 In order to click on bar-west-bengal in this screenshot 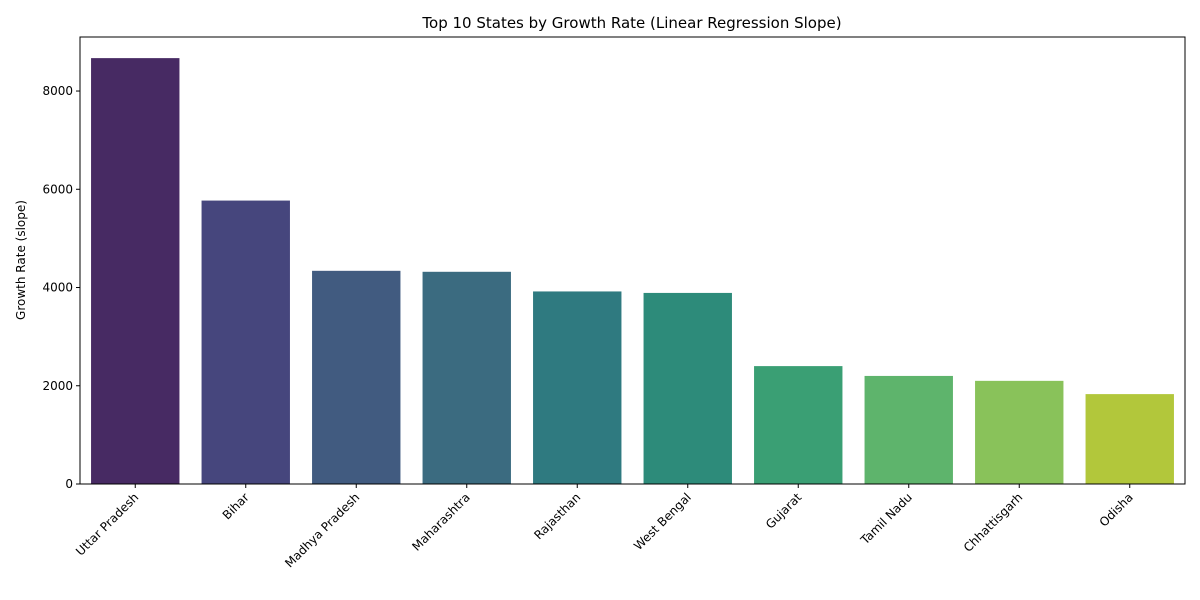, I will do `click(687, 388)`.